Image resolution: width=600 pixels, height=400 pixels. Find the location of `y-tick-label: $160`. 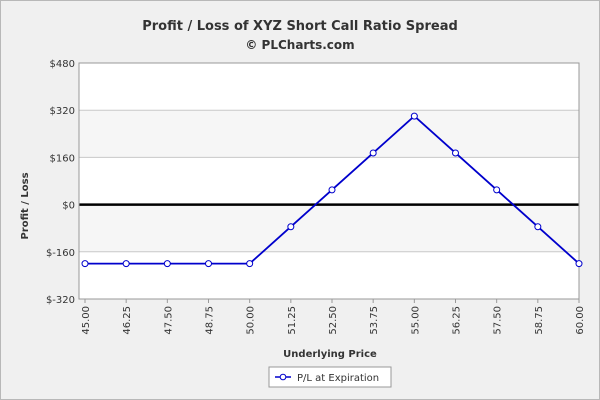

y-tick-label: $160 is located at coordinates (62, 158).